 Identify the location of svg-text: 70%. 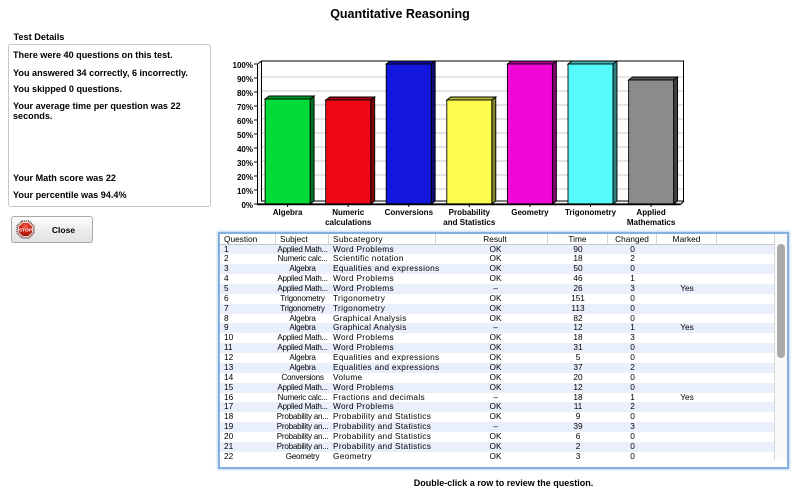
(245, 107).